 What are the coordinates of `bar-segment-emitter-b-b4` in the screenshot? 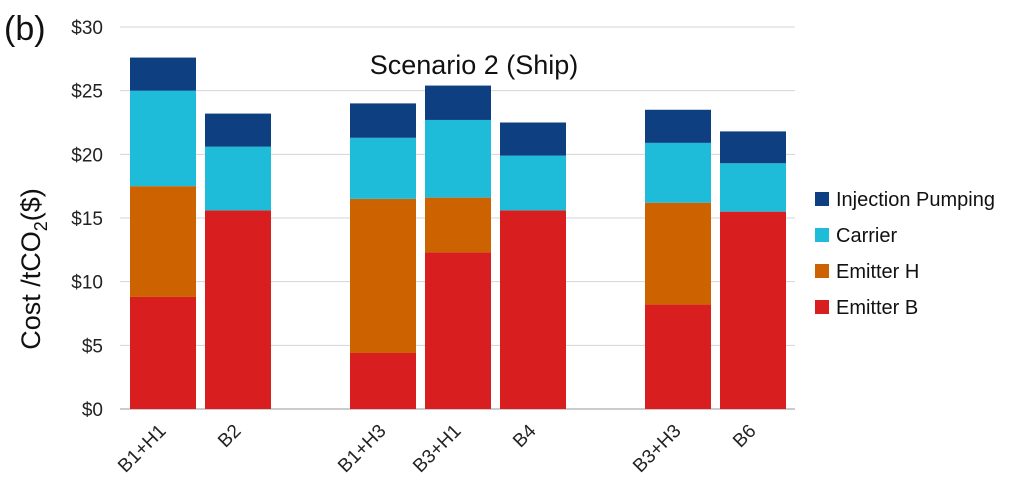 It's located at (533, 309).